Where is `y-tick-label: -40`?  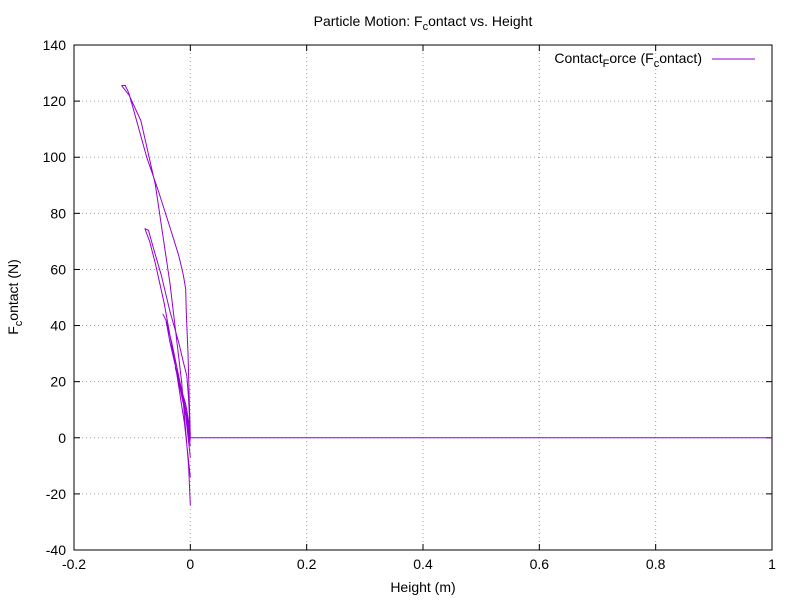
y-tick-label: -40 is located at coordinates (56, 550).